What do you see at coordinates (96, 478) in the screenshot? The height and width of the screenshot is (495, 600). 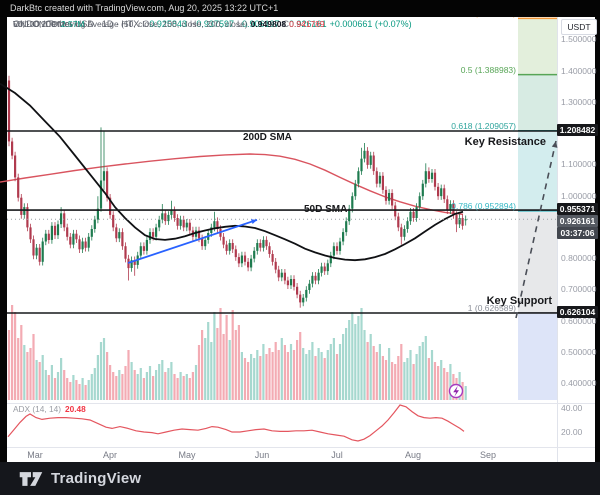 I see `tradingview-logo-text: TradingView` at bounding box center [96, 478].